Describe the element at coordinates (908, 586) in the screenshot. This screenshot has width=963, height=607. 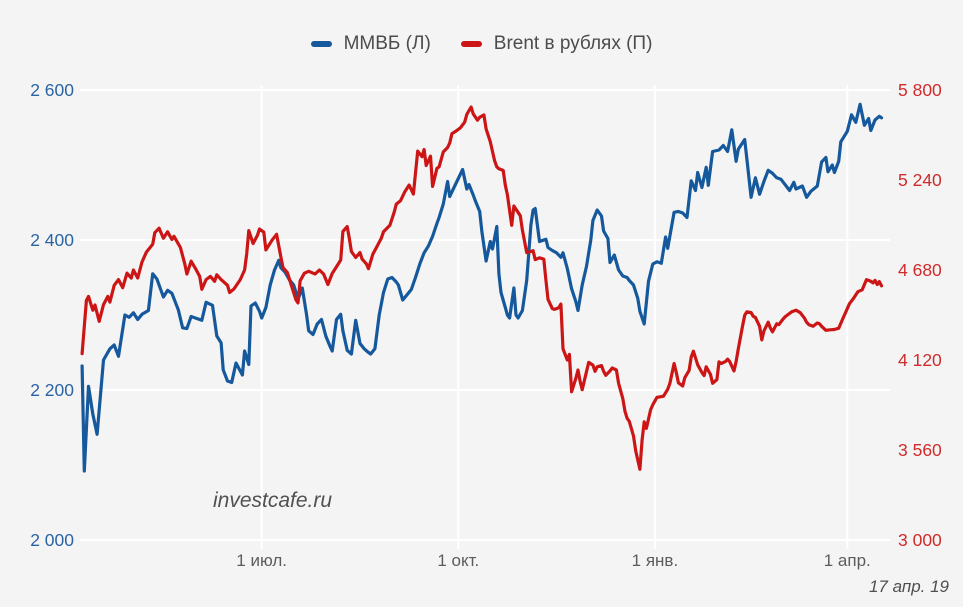
I see `date-stamp: 17 апр. 19` at that location.